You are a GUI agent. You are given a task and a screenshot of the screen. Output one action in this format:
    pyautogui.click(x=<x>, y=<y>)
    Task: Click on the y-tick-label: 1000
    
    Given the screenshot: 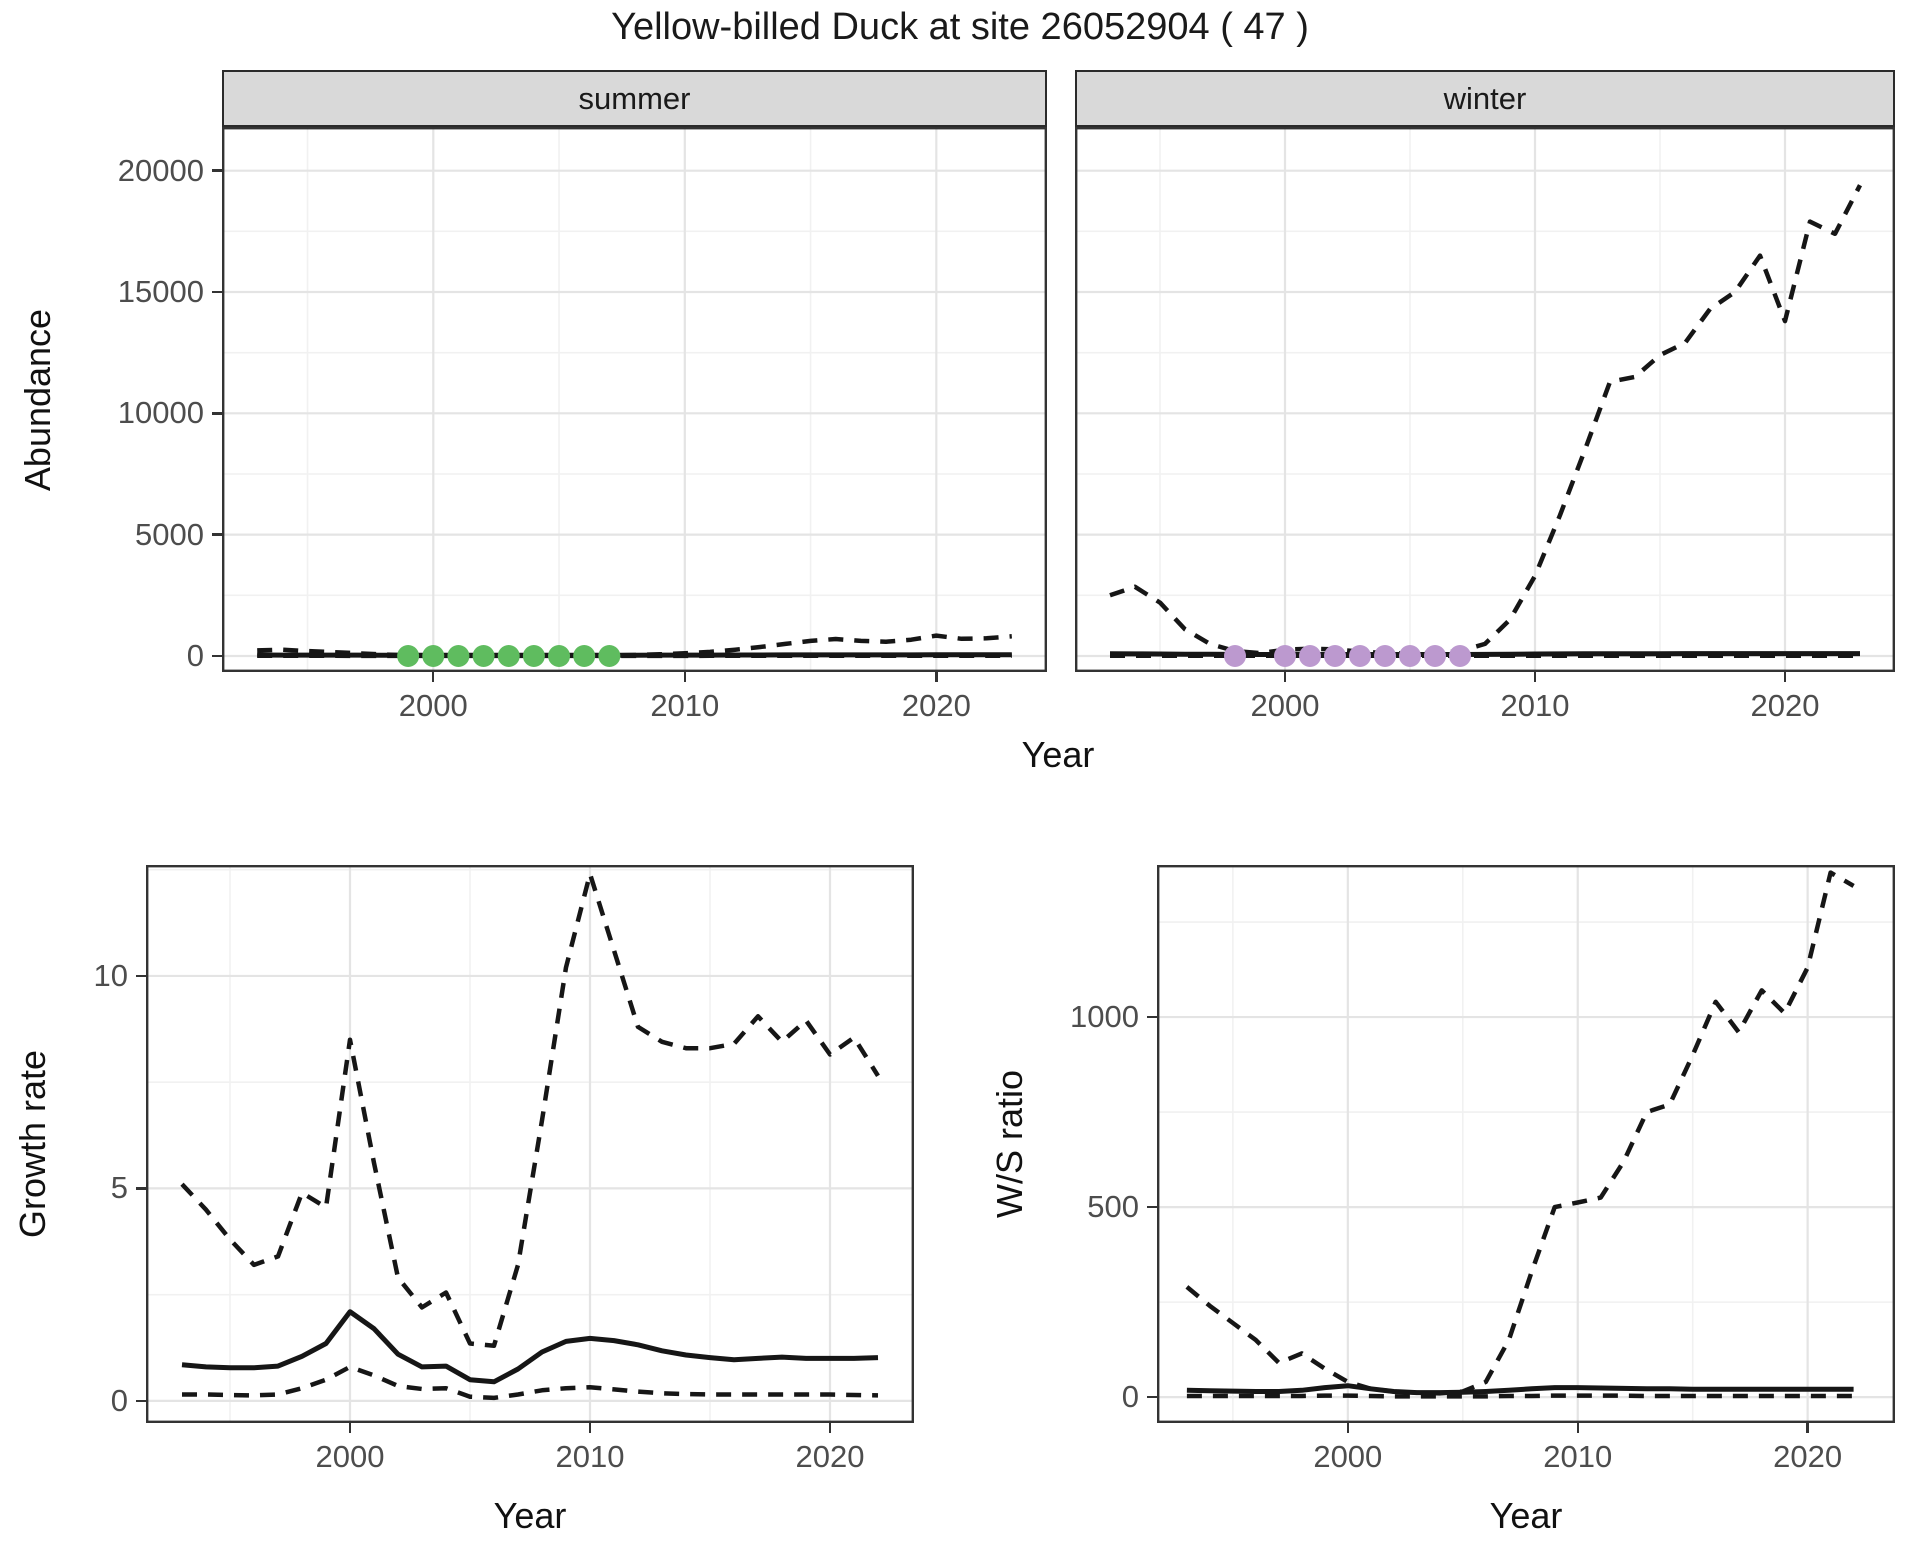 What is the action you would take?
    pyautogui.click(x=1104, y=1017)
    